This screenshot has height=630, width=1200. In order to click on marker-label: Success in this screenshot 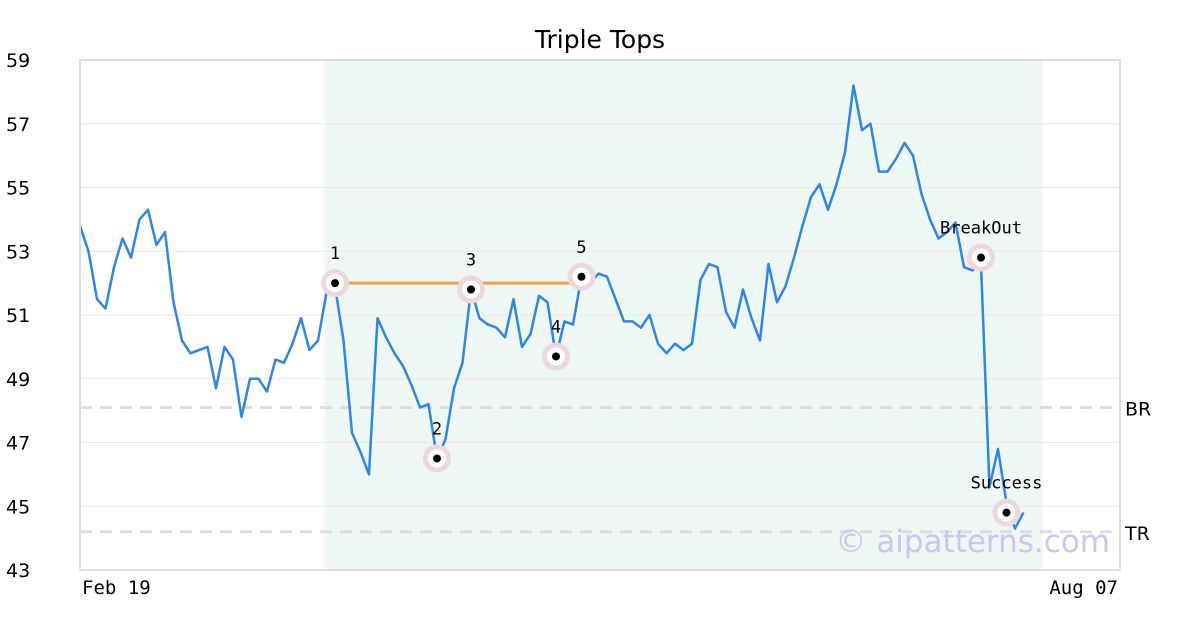, I will do `click(1007, 484)`.